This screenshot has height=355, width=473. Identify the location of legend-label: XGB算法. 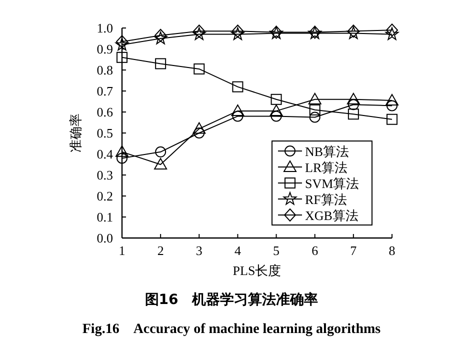
(331, 215).